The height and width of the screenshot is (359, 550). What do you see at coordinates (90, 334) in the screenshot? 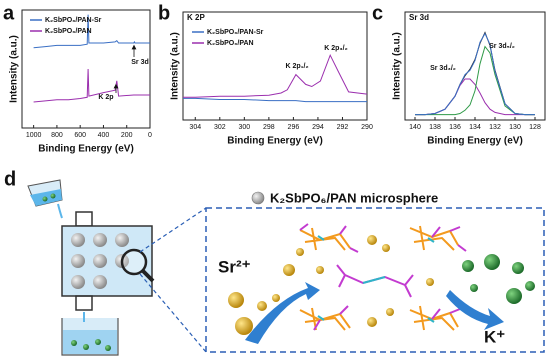
I see `collecting-beaker` at bounding box center [90, 334].